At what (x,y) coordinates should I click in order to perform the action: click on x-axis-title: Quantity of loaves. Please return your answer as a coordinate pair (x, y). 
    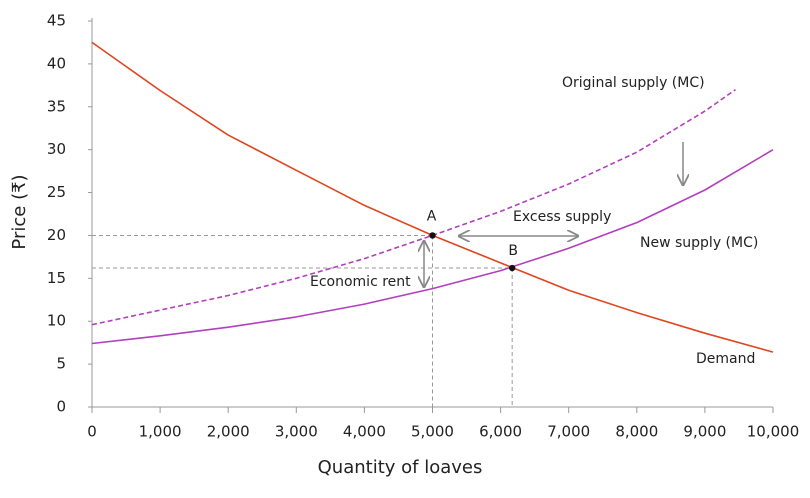
    Looking at the image, I should click on (400, 467).